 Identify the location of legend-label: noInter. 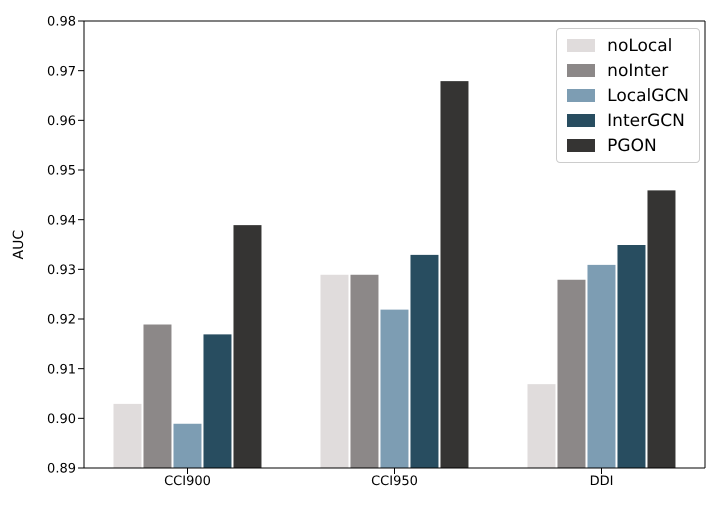
(637, 70).